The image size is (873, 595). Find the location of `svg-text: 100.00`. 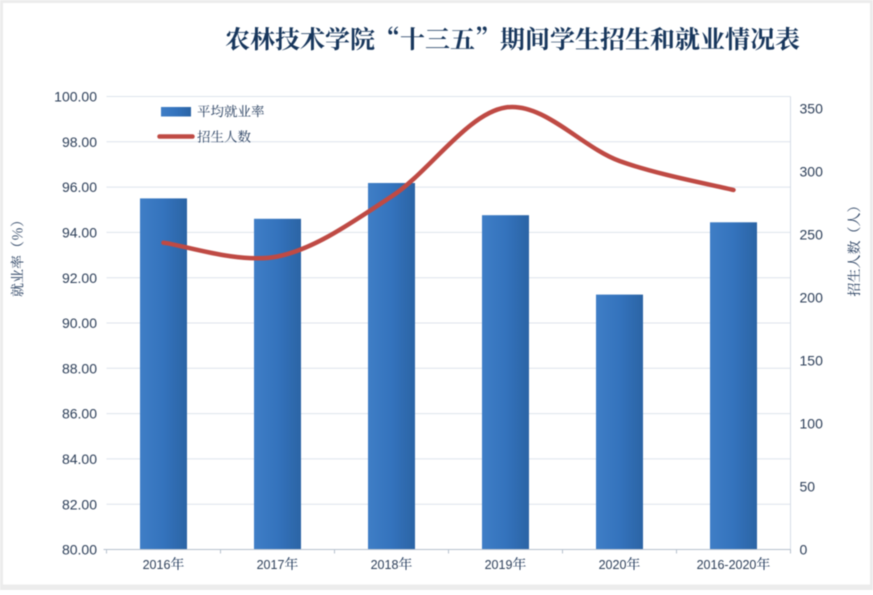

svg-text: 100.00 is located at coordinates (75, 97).